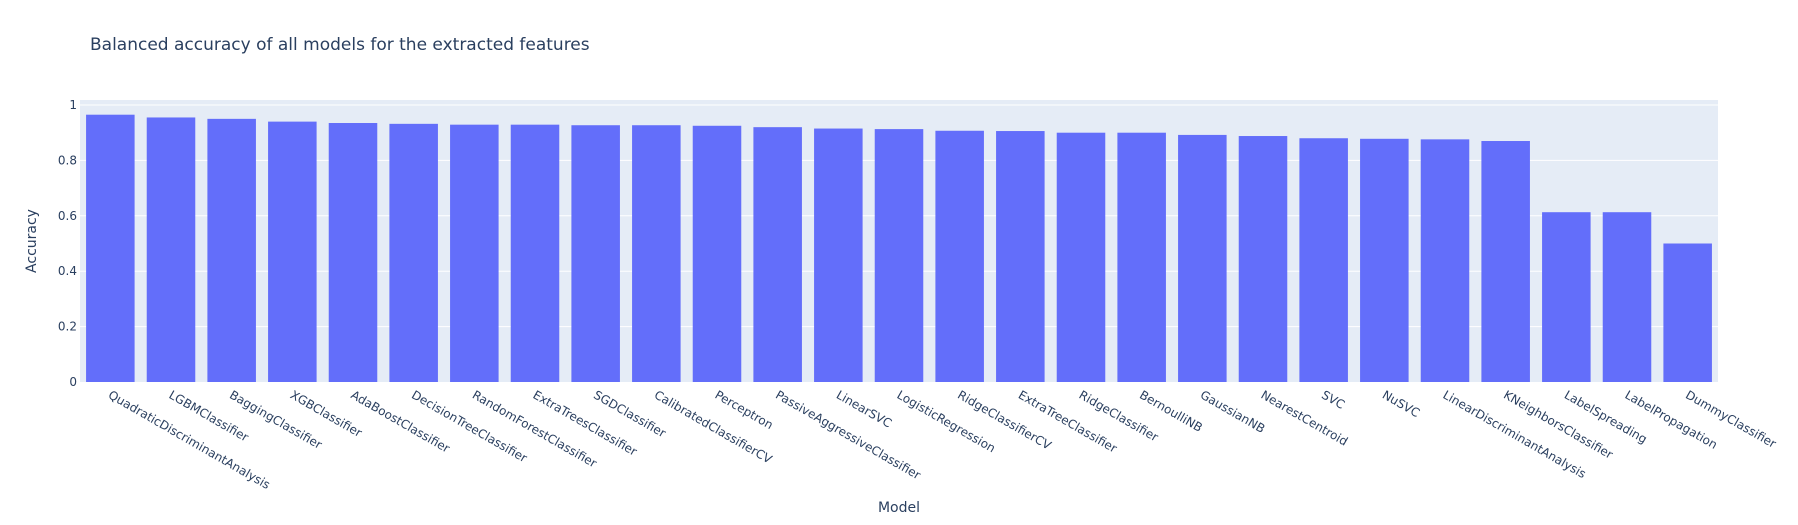 Image resolution: width=1798 pixels, height=525 pixels. I want to click on x-tick-label: SVC, so click(1333, 400).